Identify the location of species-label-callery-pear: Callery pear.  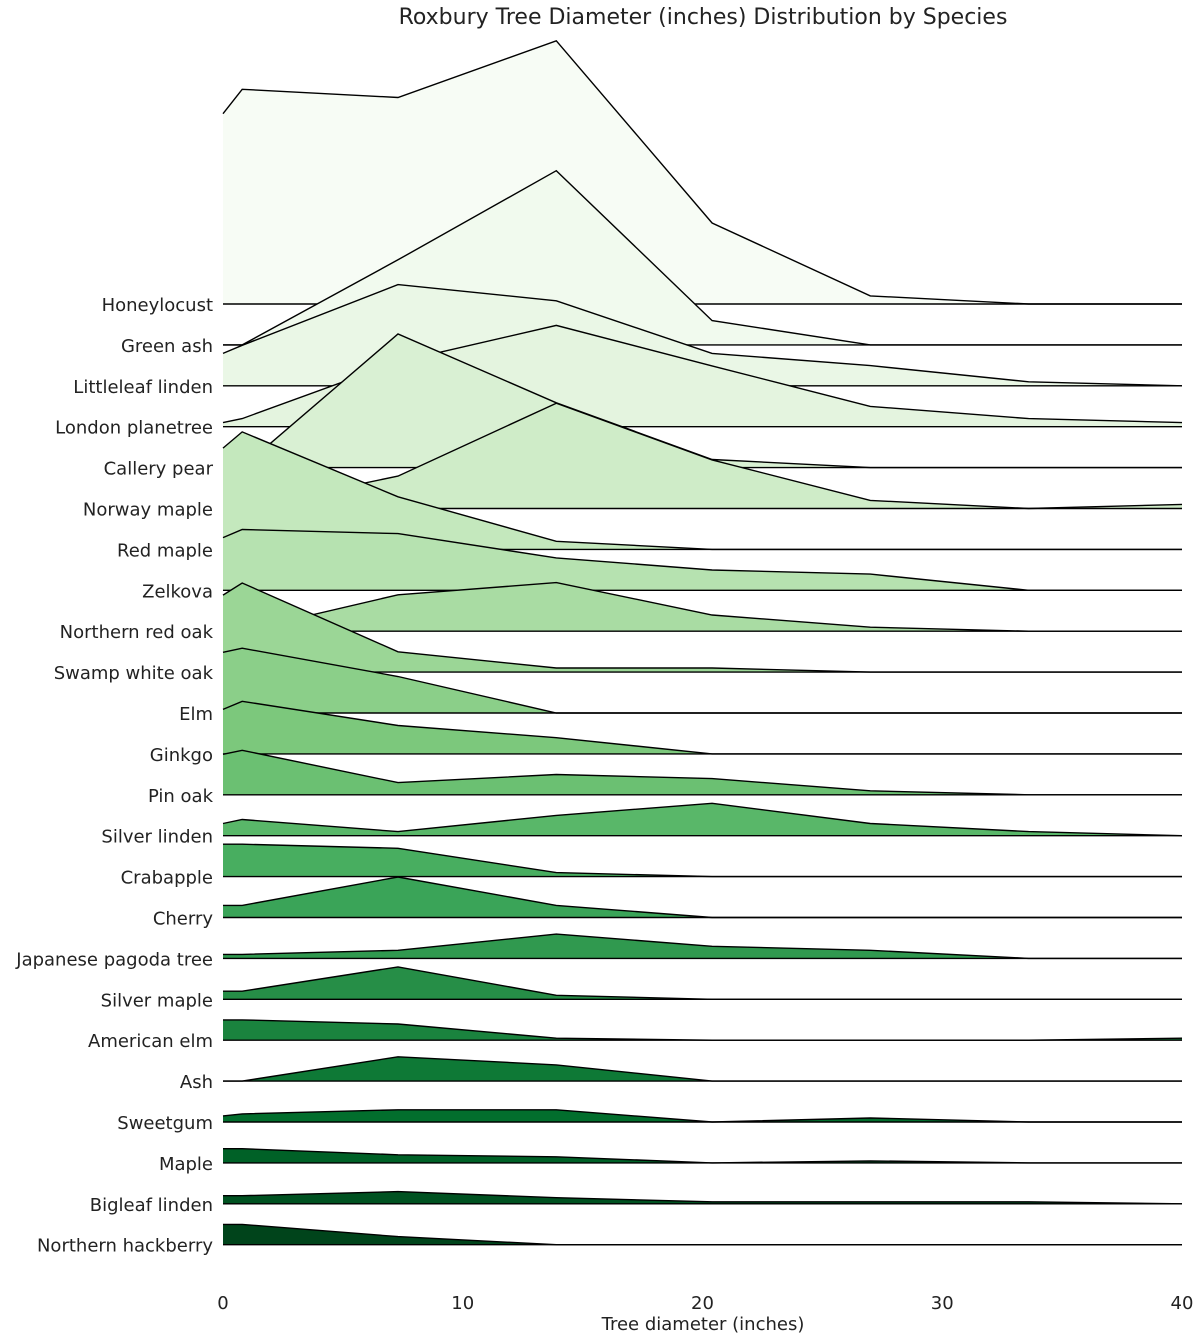
(159, 469).